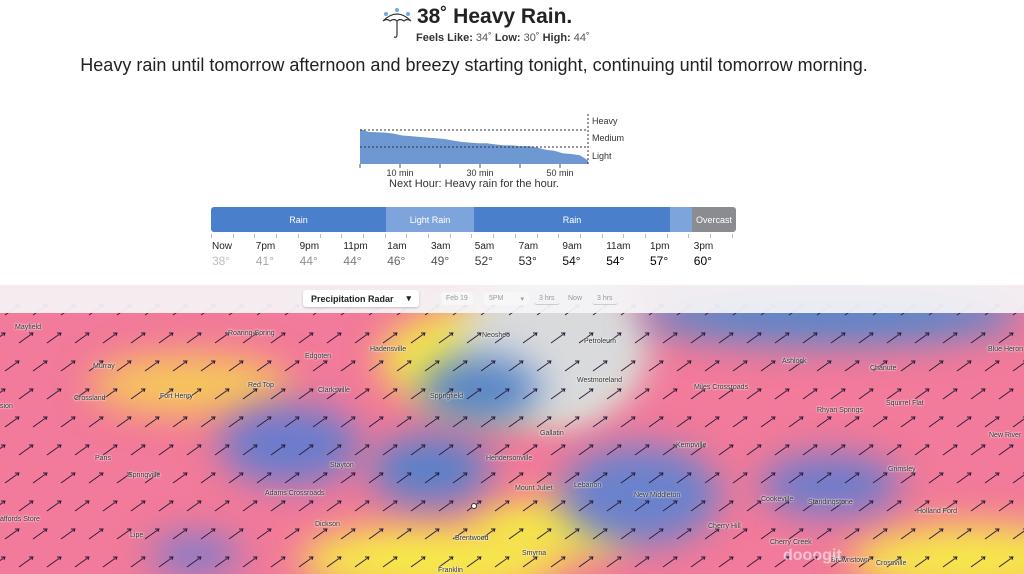  Describe the element at coordinates (559, 172) in the screenshot. I see `time-tick-label: 50 min` at that location.